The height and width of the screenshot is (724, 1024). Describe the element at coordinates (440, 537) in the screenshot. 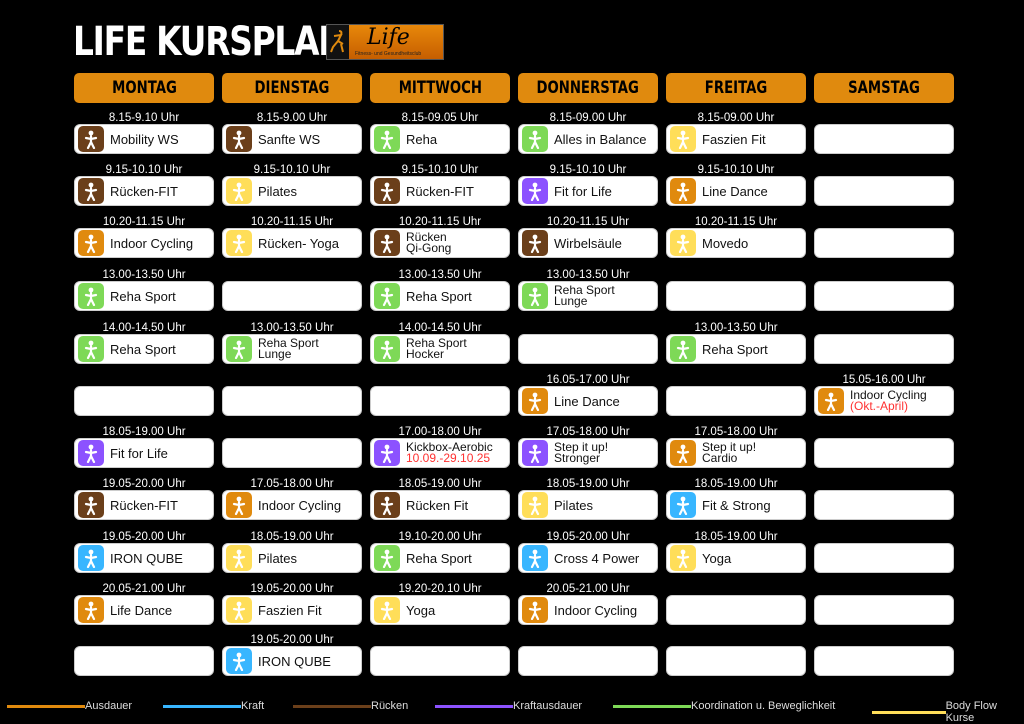

I see `course-time: 19.10-20.00 Uhr` at that location.